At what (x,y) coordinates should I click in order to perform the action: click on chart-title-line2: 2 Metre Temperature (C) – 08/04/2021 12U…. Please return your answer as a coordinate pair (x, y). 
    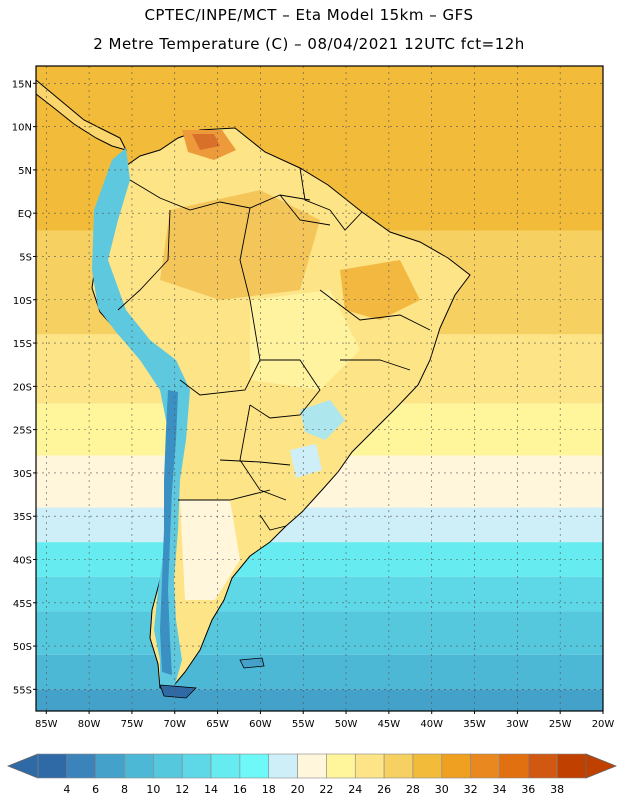
    Looking at the image, I should click on (309, 44).